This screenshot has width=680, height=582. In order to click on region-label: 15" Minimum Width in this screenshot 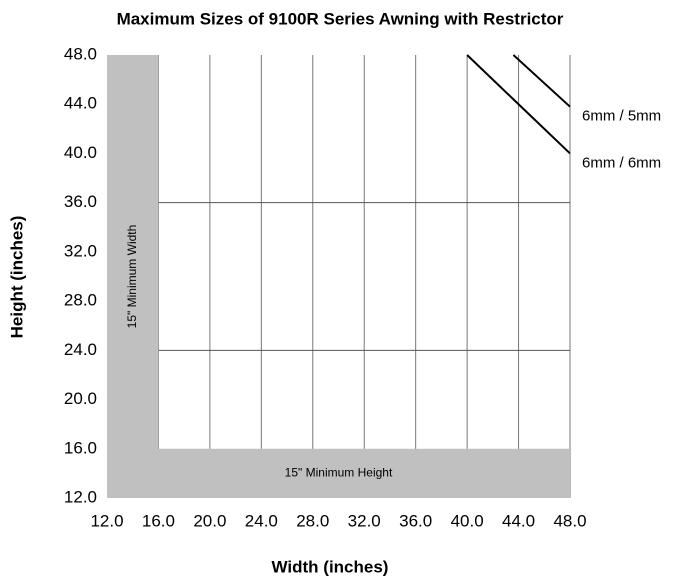, I will do `click(132, 277)`.